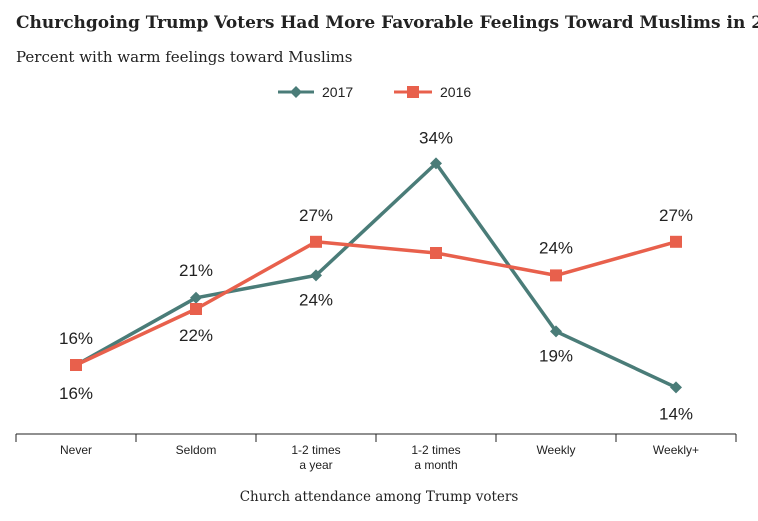 The width and height of the screenshot is (758, 521). I want to click on legend-item-2017: 2017, so click(315, 92).